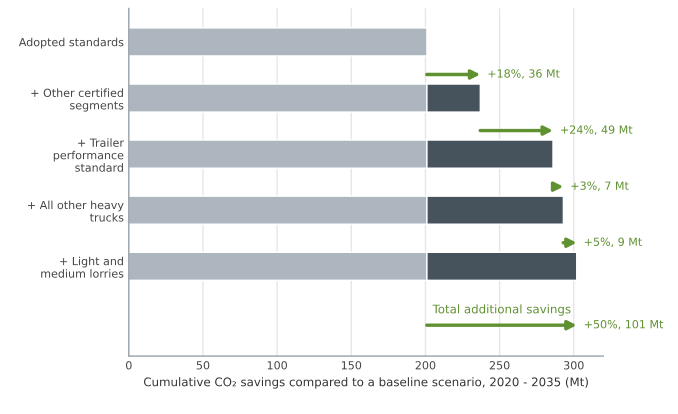 This screenshot has height=414, width=678. I want to click on annotation: +24%, 49 Mt, so click(596, 130).